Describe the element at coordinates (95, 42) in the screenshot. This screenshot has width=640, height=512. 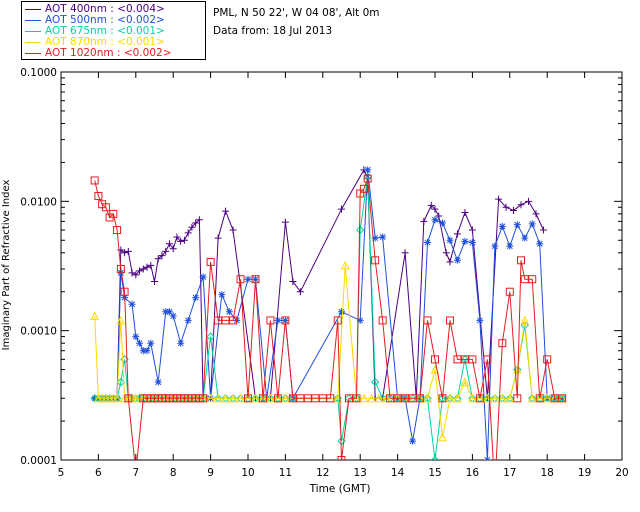
I see `legend-item-870nm: AOT 870nm : <0.001>` at that location.